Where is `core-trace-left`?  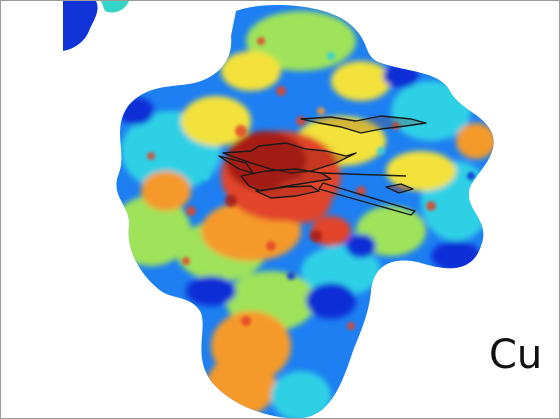
core-trace-left is located at coordinates (236, 164).